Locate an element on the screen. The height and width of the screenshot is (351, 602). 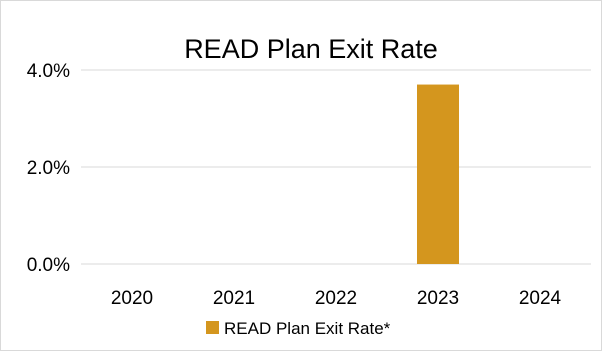
x-tick-label: 2022 is located at coordinates (336, 298).